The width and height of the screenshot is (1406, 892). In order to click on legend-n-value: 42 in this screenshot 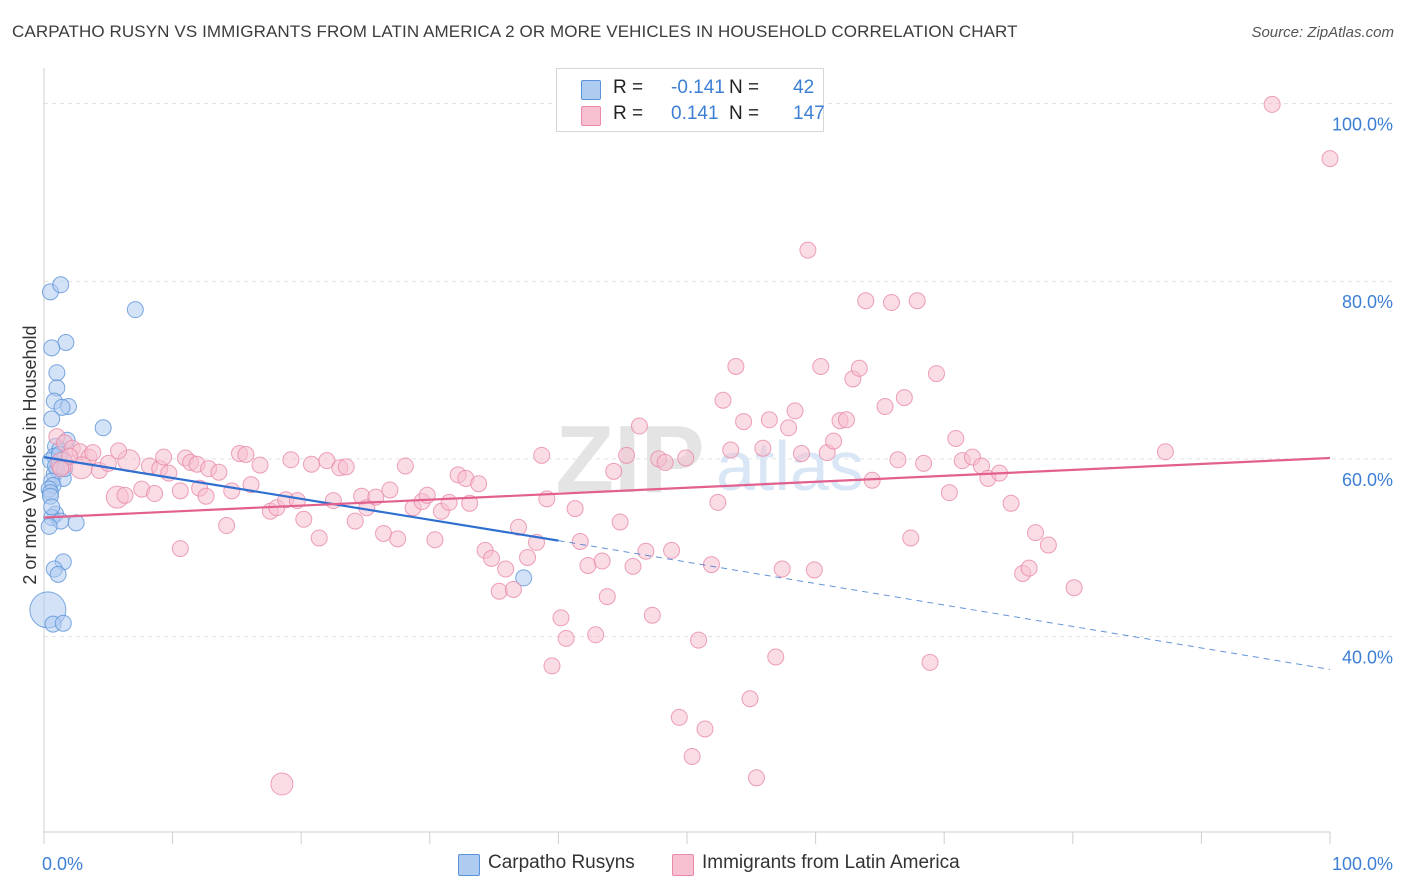, I will do `click(804, 87)`.